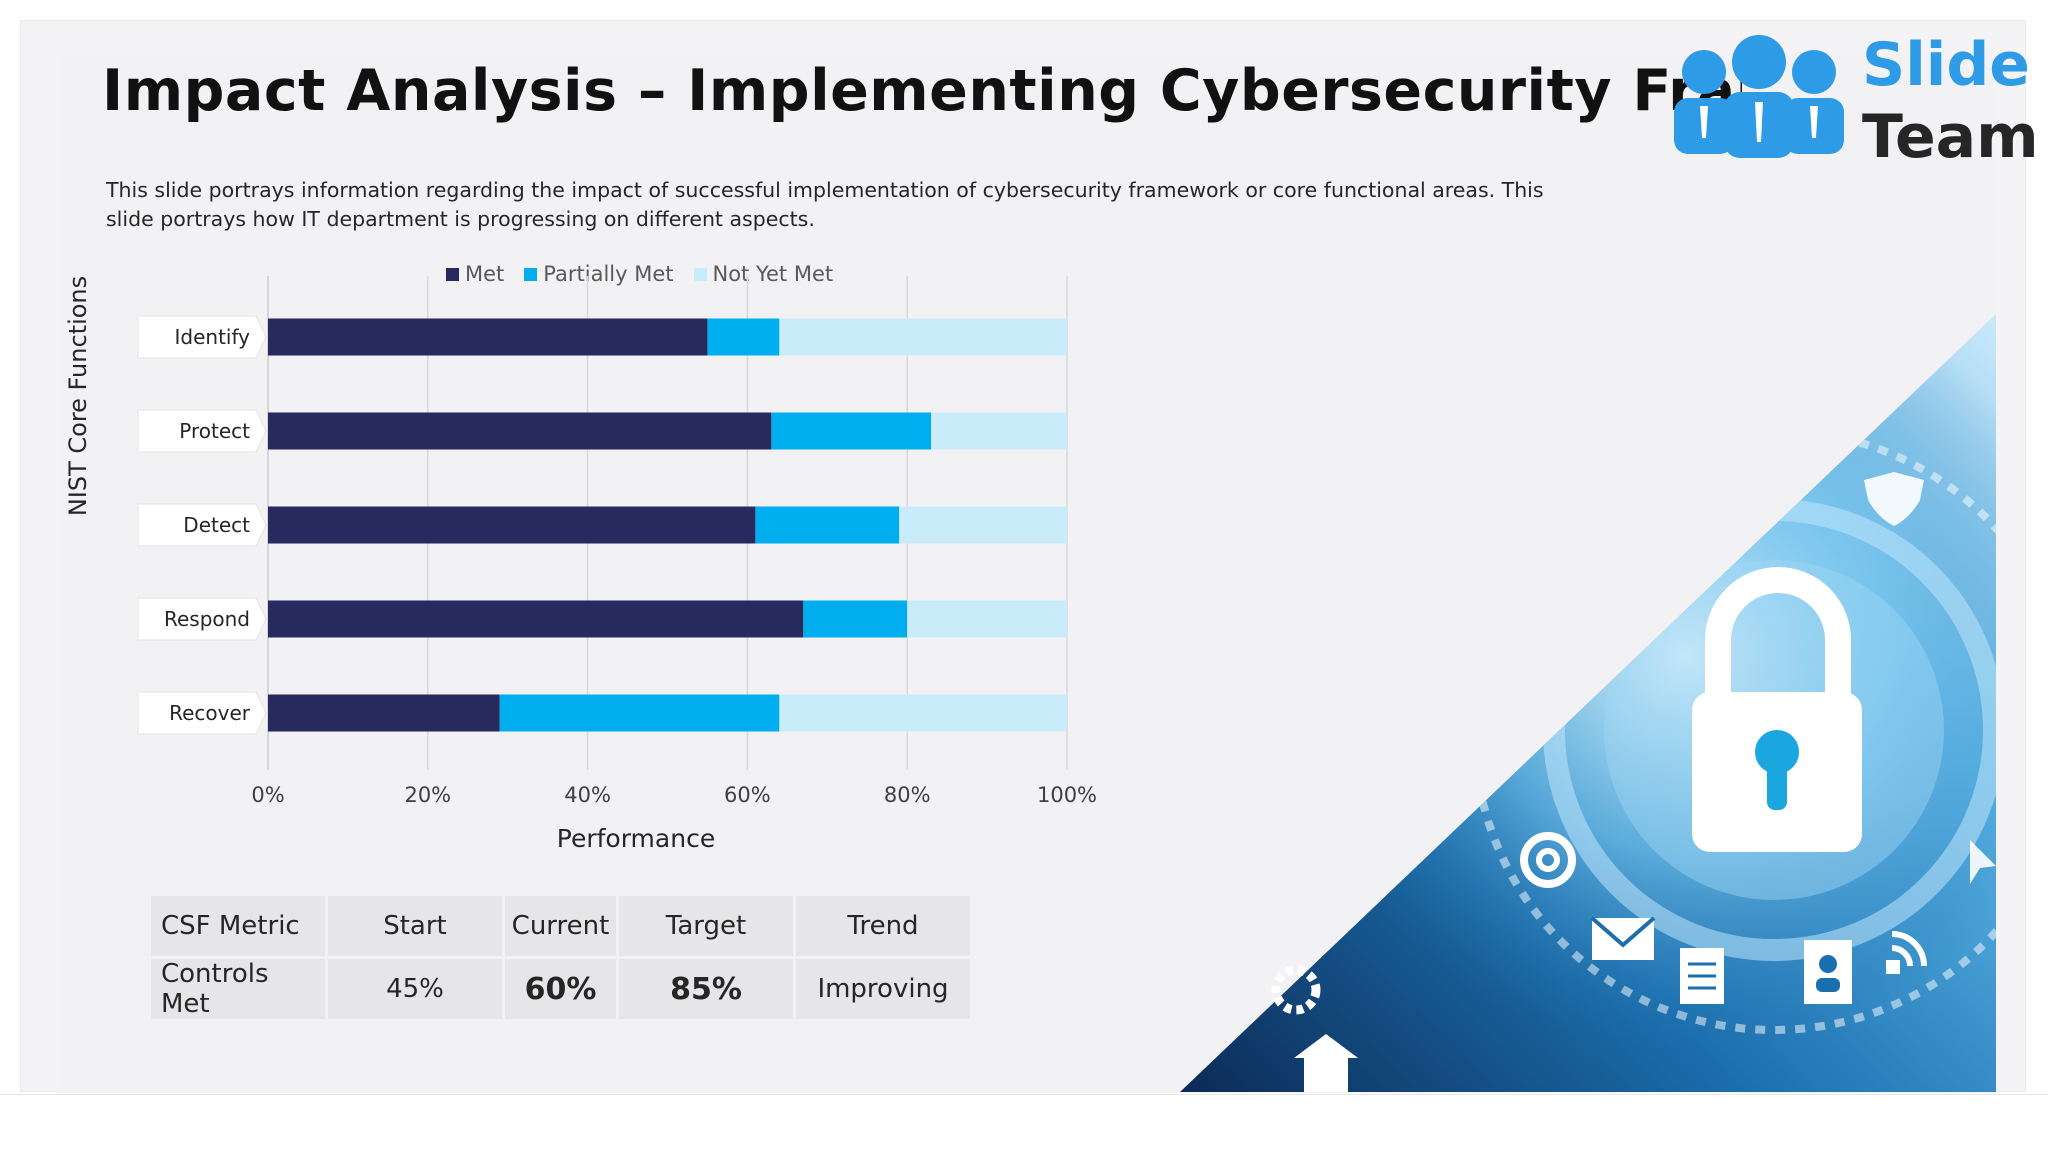  Describe the element at coordinates (700, 274) in the screenshot. I see `legend-swatch-not-yet-met` at that location.